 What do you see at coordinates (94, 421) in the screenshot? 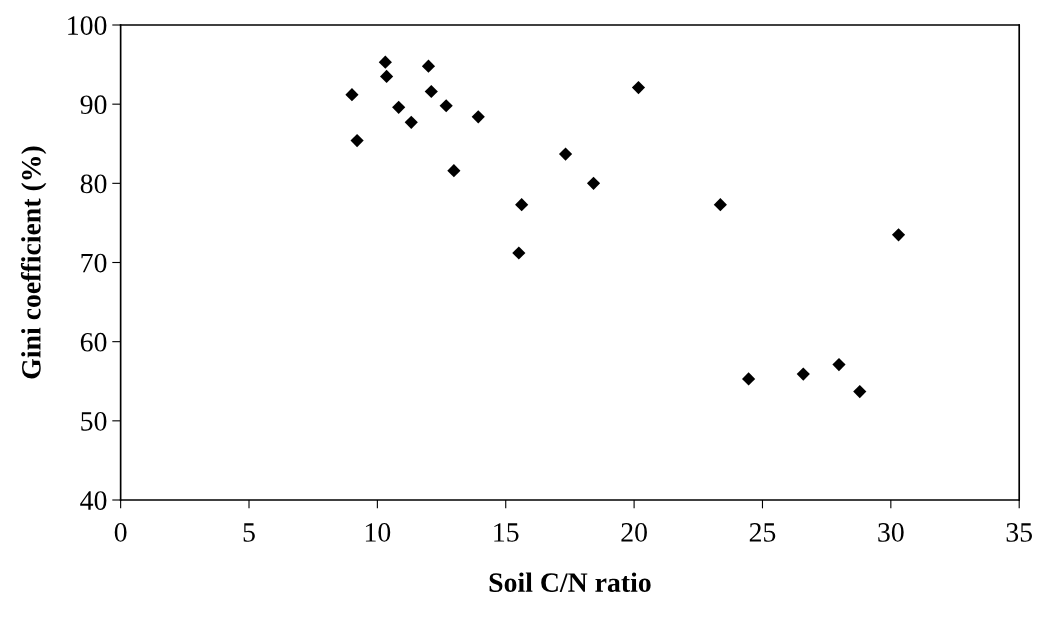
I see `y-tick-label: 50` at bounding box center [94, 421].